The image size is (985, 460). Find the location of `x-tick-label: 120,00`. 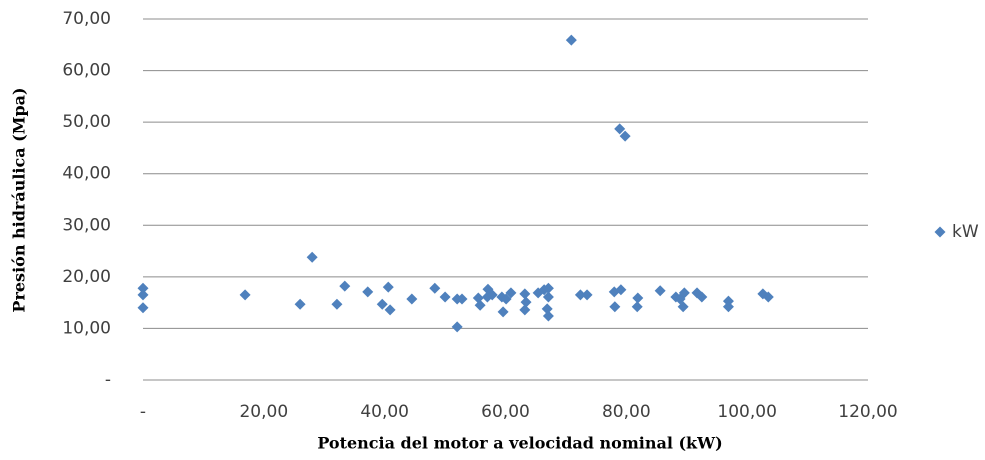

x-tick-label: 120,00 is located at coordinates (867, 412).